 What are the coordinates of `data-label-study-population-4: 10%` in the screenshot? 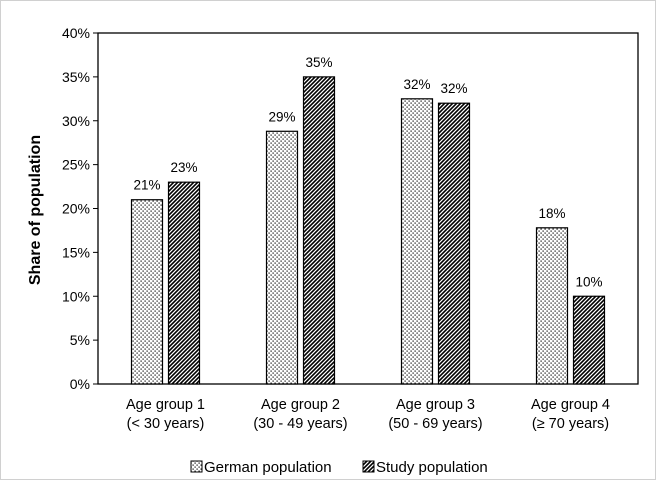 It's located at (588, 281).